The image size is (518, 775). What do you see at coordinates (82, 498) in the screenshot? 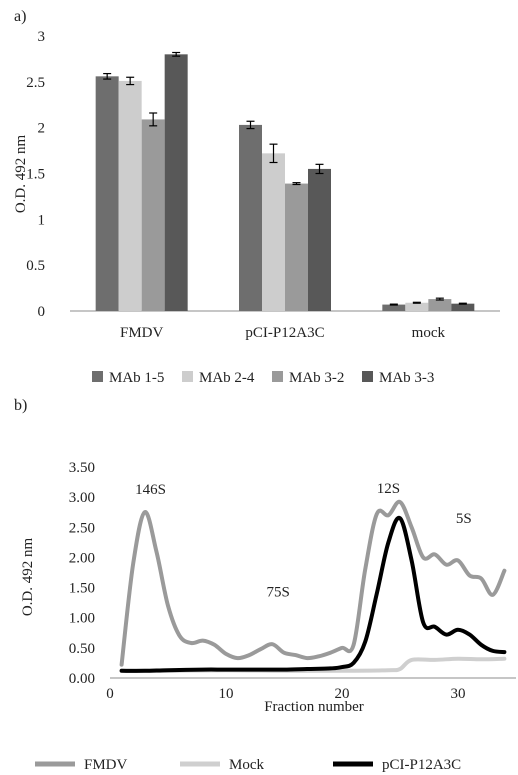
I see `line-chart-y-tick-label: 3.00` at bounding box center [82, 498].